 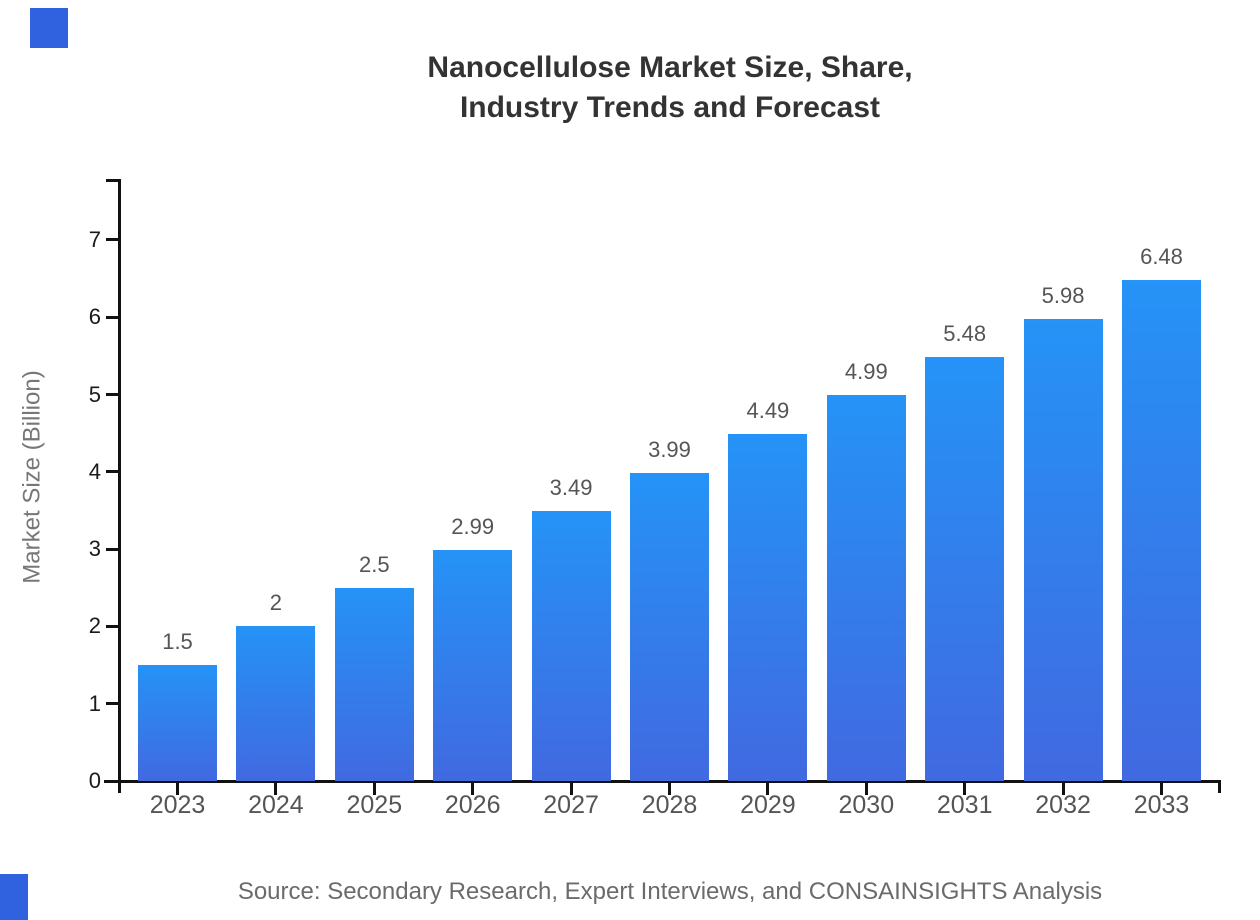 I want to click on x-tick-label: 2027, so click(x=571, y=805).